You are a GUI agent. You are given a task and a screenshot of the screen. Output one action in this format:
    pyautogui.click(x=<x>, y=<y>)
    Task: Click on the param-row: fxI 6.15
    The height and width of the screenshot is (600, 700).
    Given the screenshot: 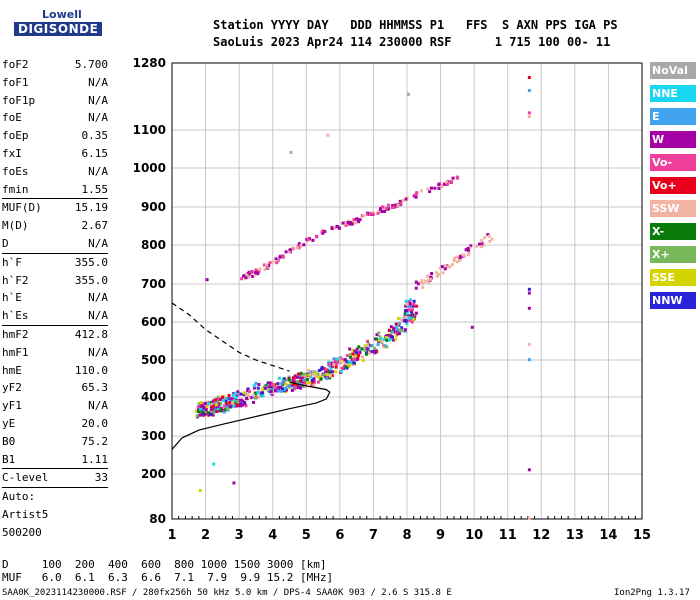 What is the action you would take?
    pyautogui.click(x=55, y=154)
    